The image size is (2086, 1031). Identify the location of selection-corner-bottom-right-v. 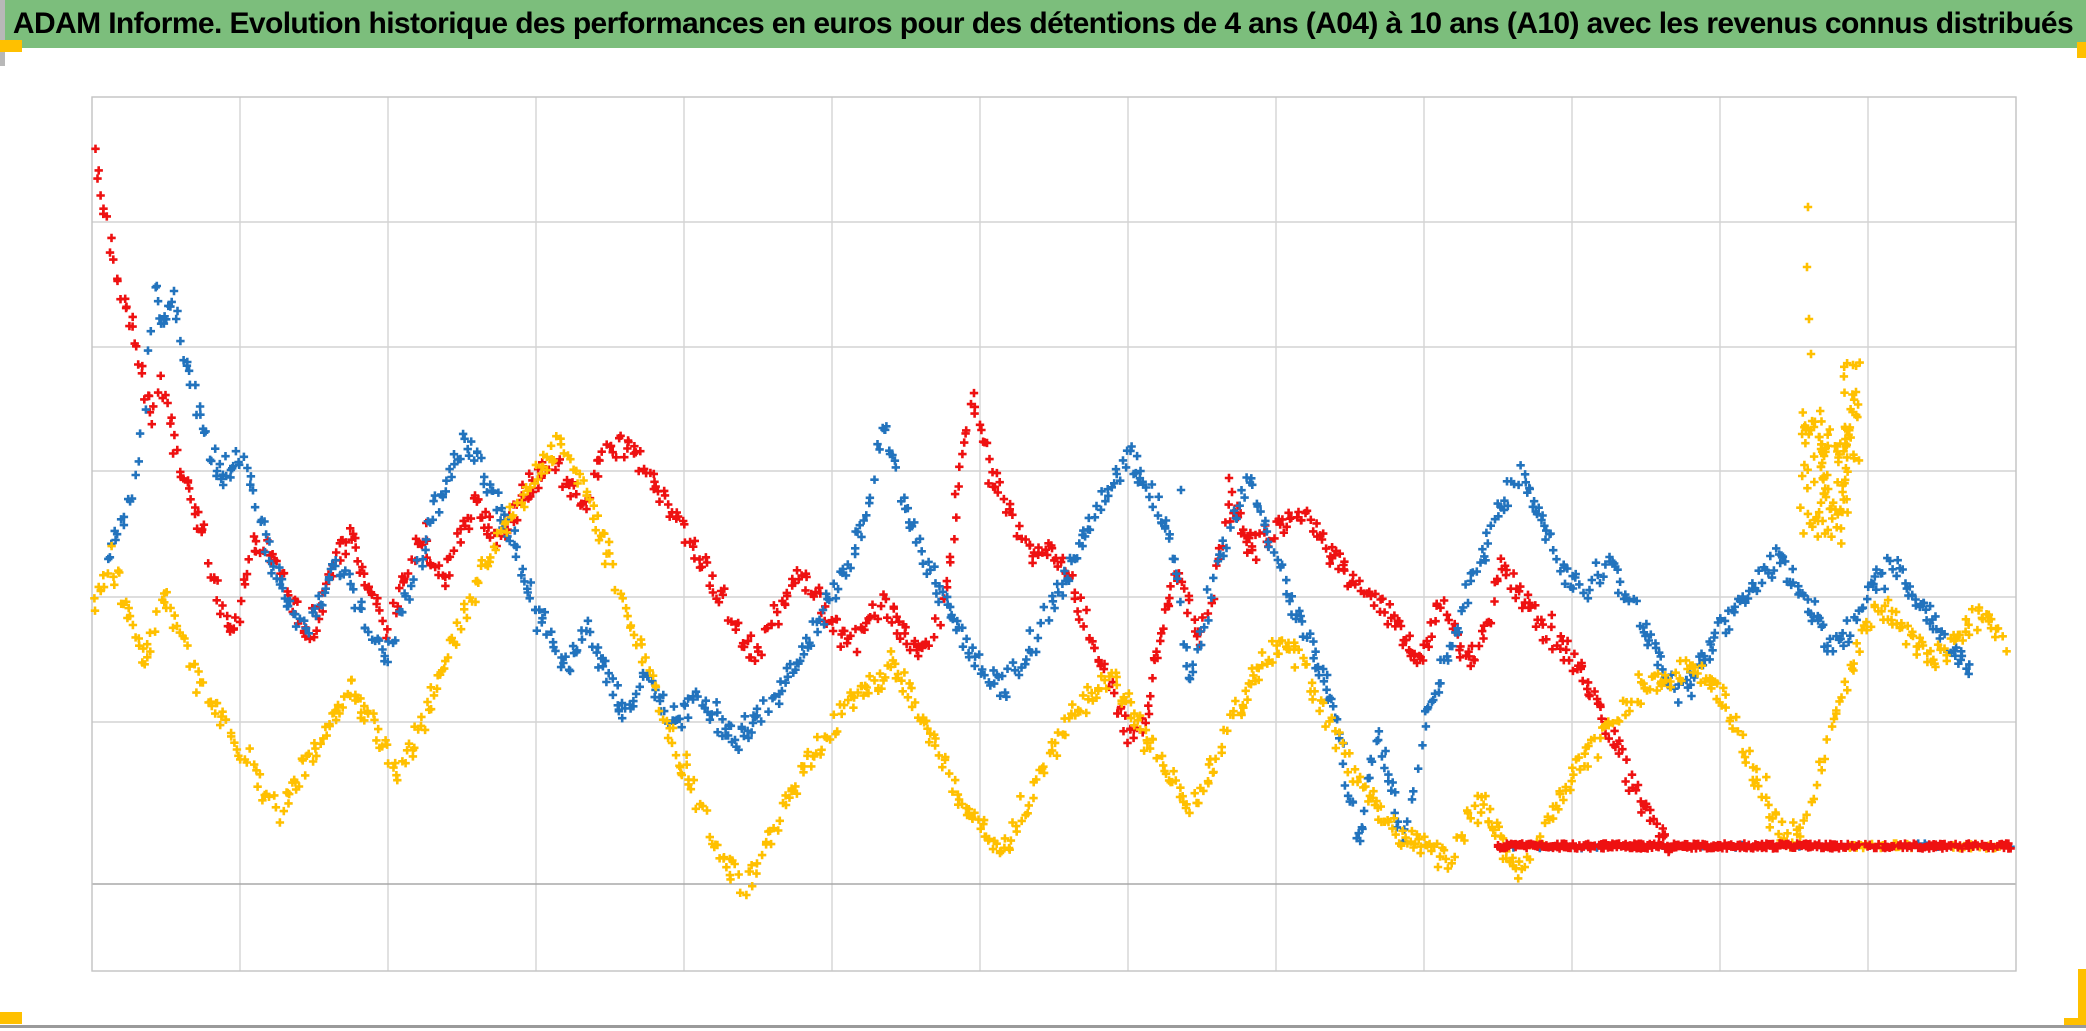
(2082, 997).